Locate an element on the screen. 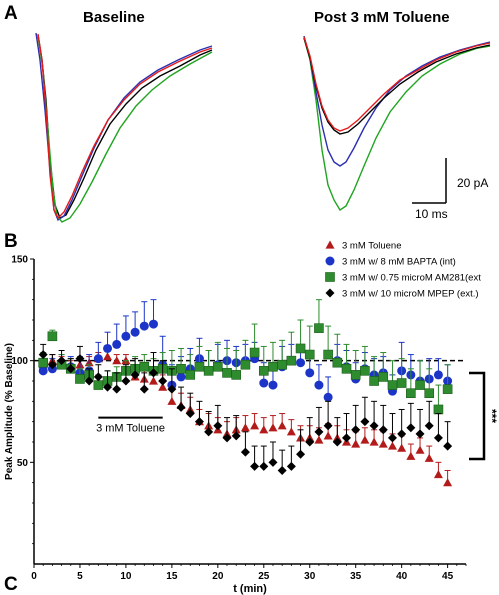 The width and height of the screenshot is (499, 595). baseline-trace-black is located at coordinates (125, 126).